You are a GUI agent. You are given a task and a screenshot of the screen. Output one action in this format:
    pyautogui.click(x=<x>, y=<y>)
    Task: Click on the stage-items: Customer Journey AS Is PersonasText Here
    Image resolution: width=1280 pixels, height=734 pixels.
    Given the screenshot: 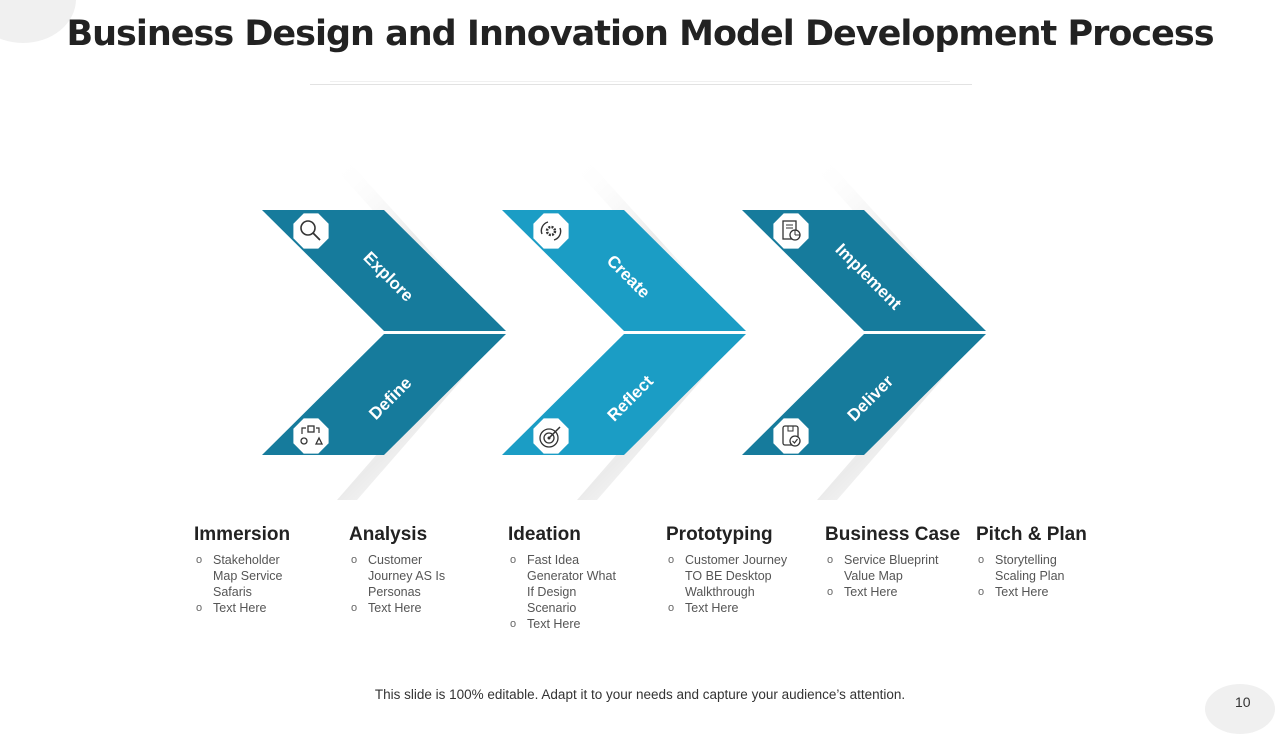 What is the action you would take?
    pyautogui.click(x=406, y=584)
    